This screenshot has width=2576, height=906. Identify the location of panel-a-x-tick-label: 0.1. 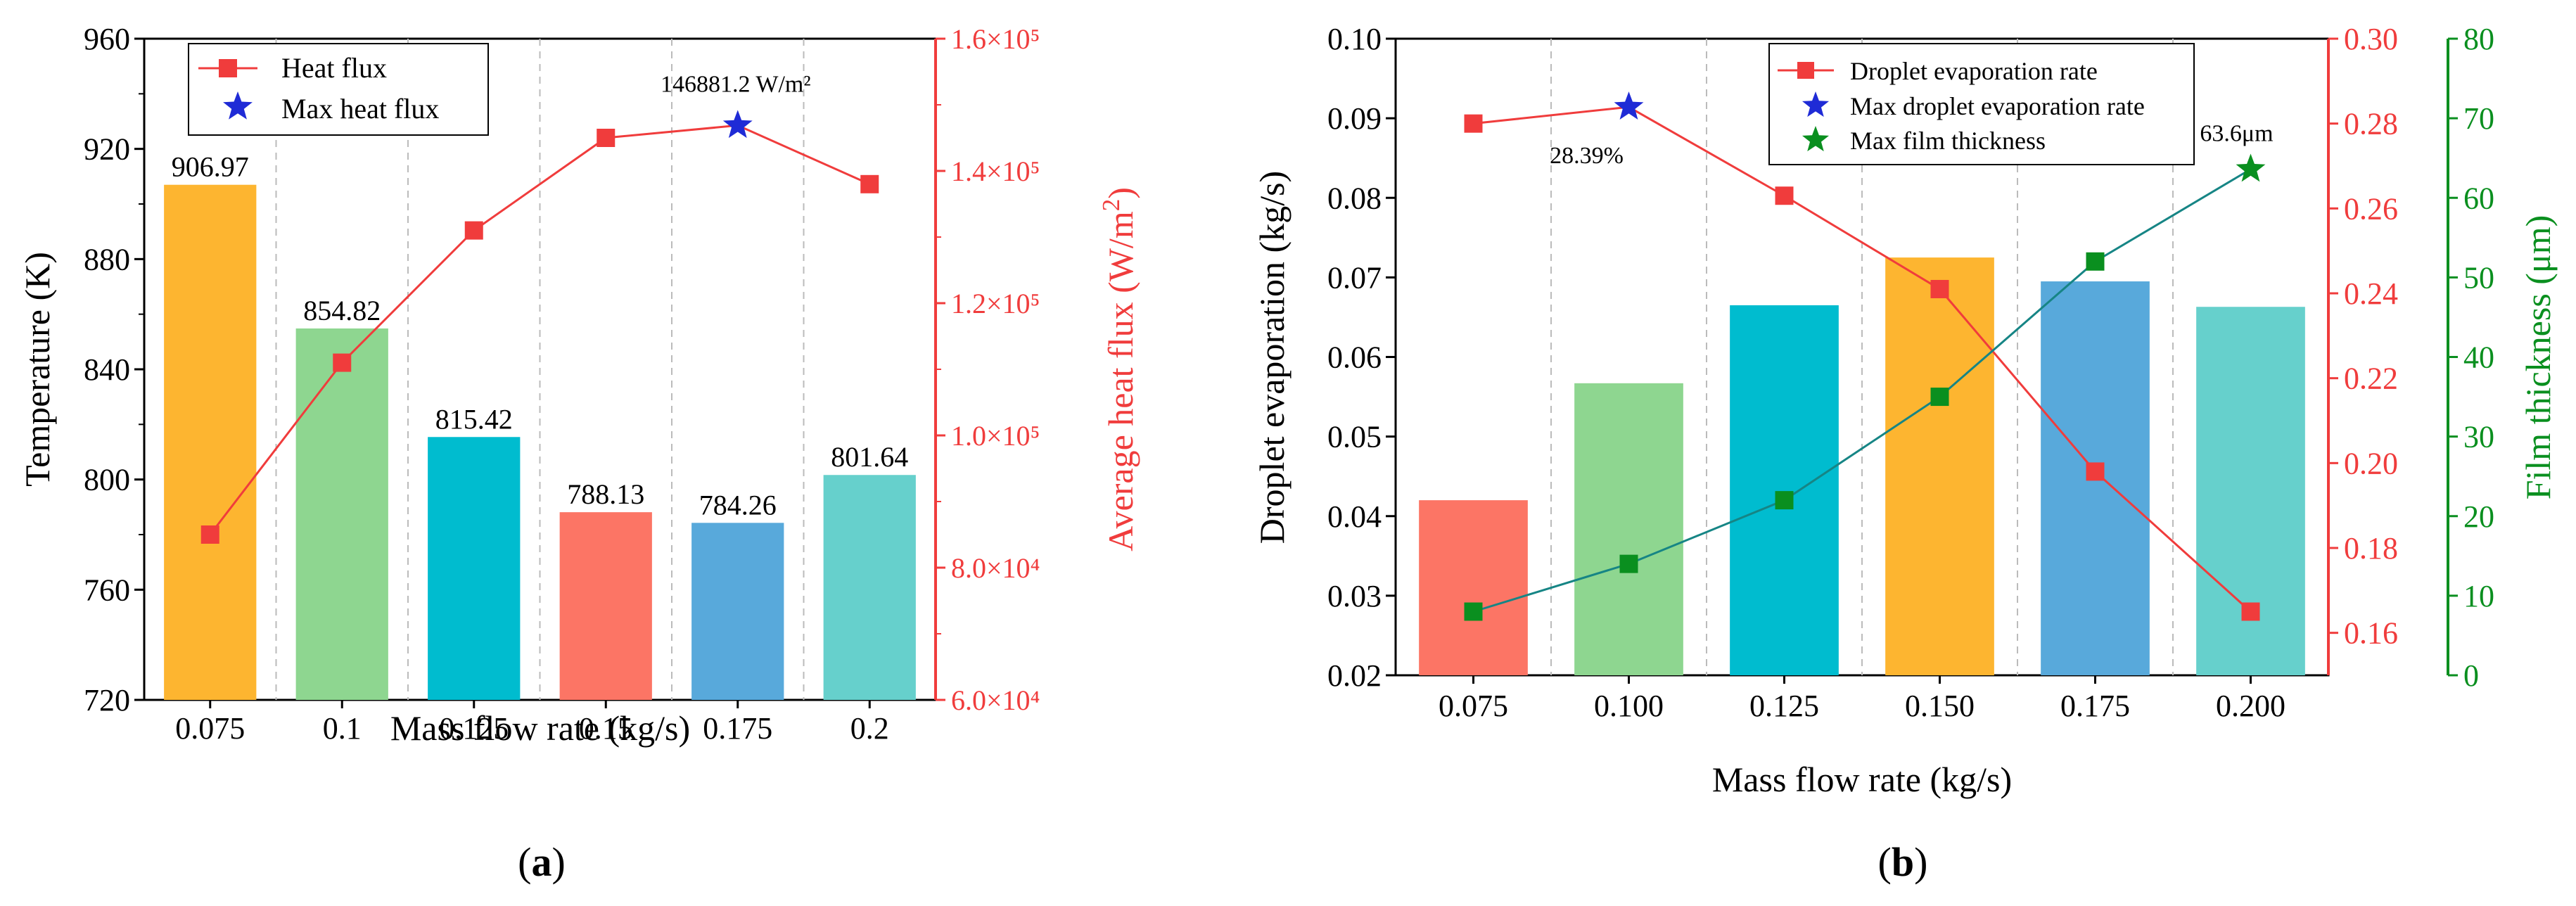
(342, 728).